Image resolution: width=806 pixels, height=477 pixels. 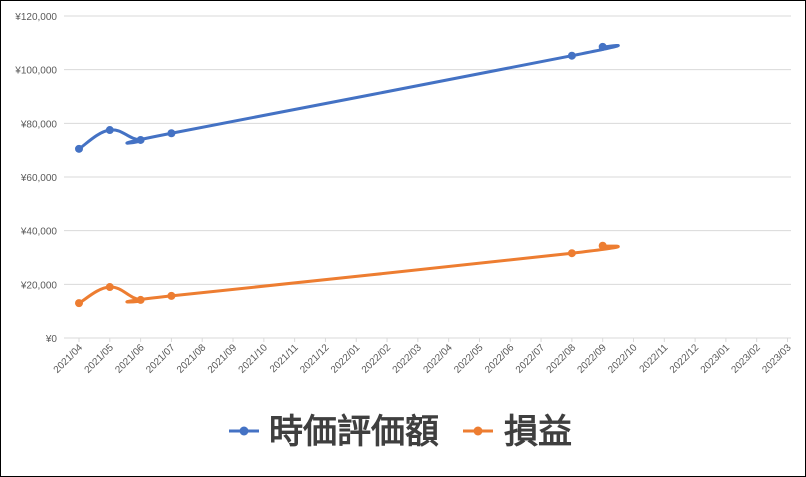 I want to click on legend: 時価評価額 損益, so click(x=400, y=432).